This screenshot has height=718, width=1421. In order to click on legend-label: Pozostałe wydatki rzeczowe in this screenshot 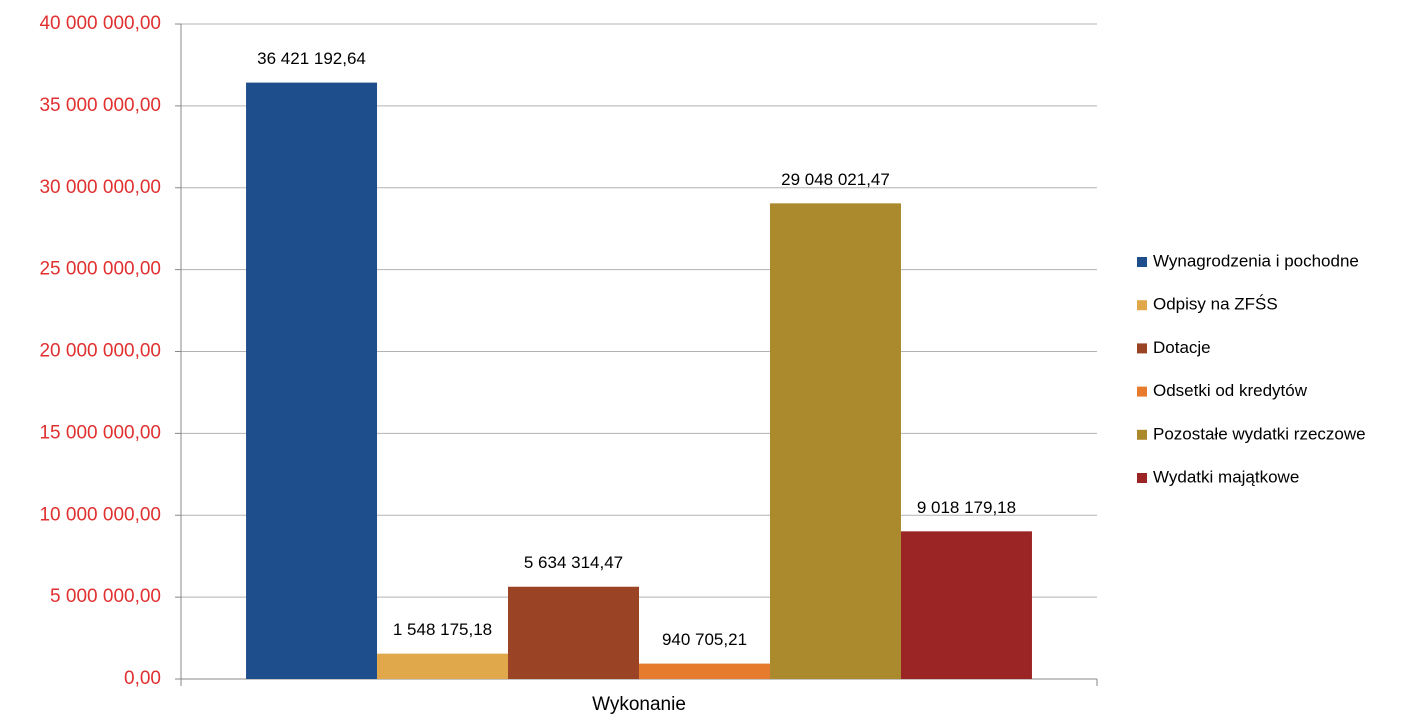, I will do `click(1259, 433)`.